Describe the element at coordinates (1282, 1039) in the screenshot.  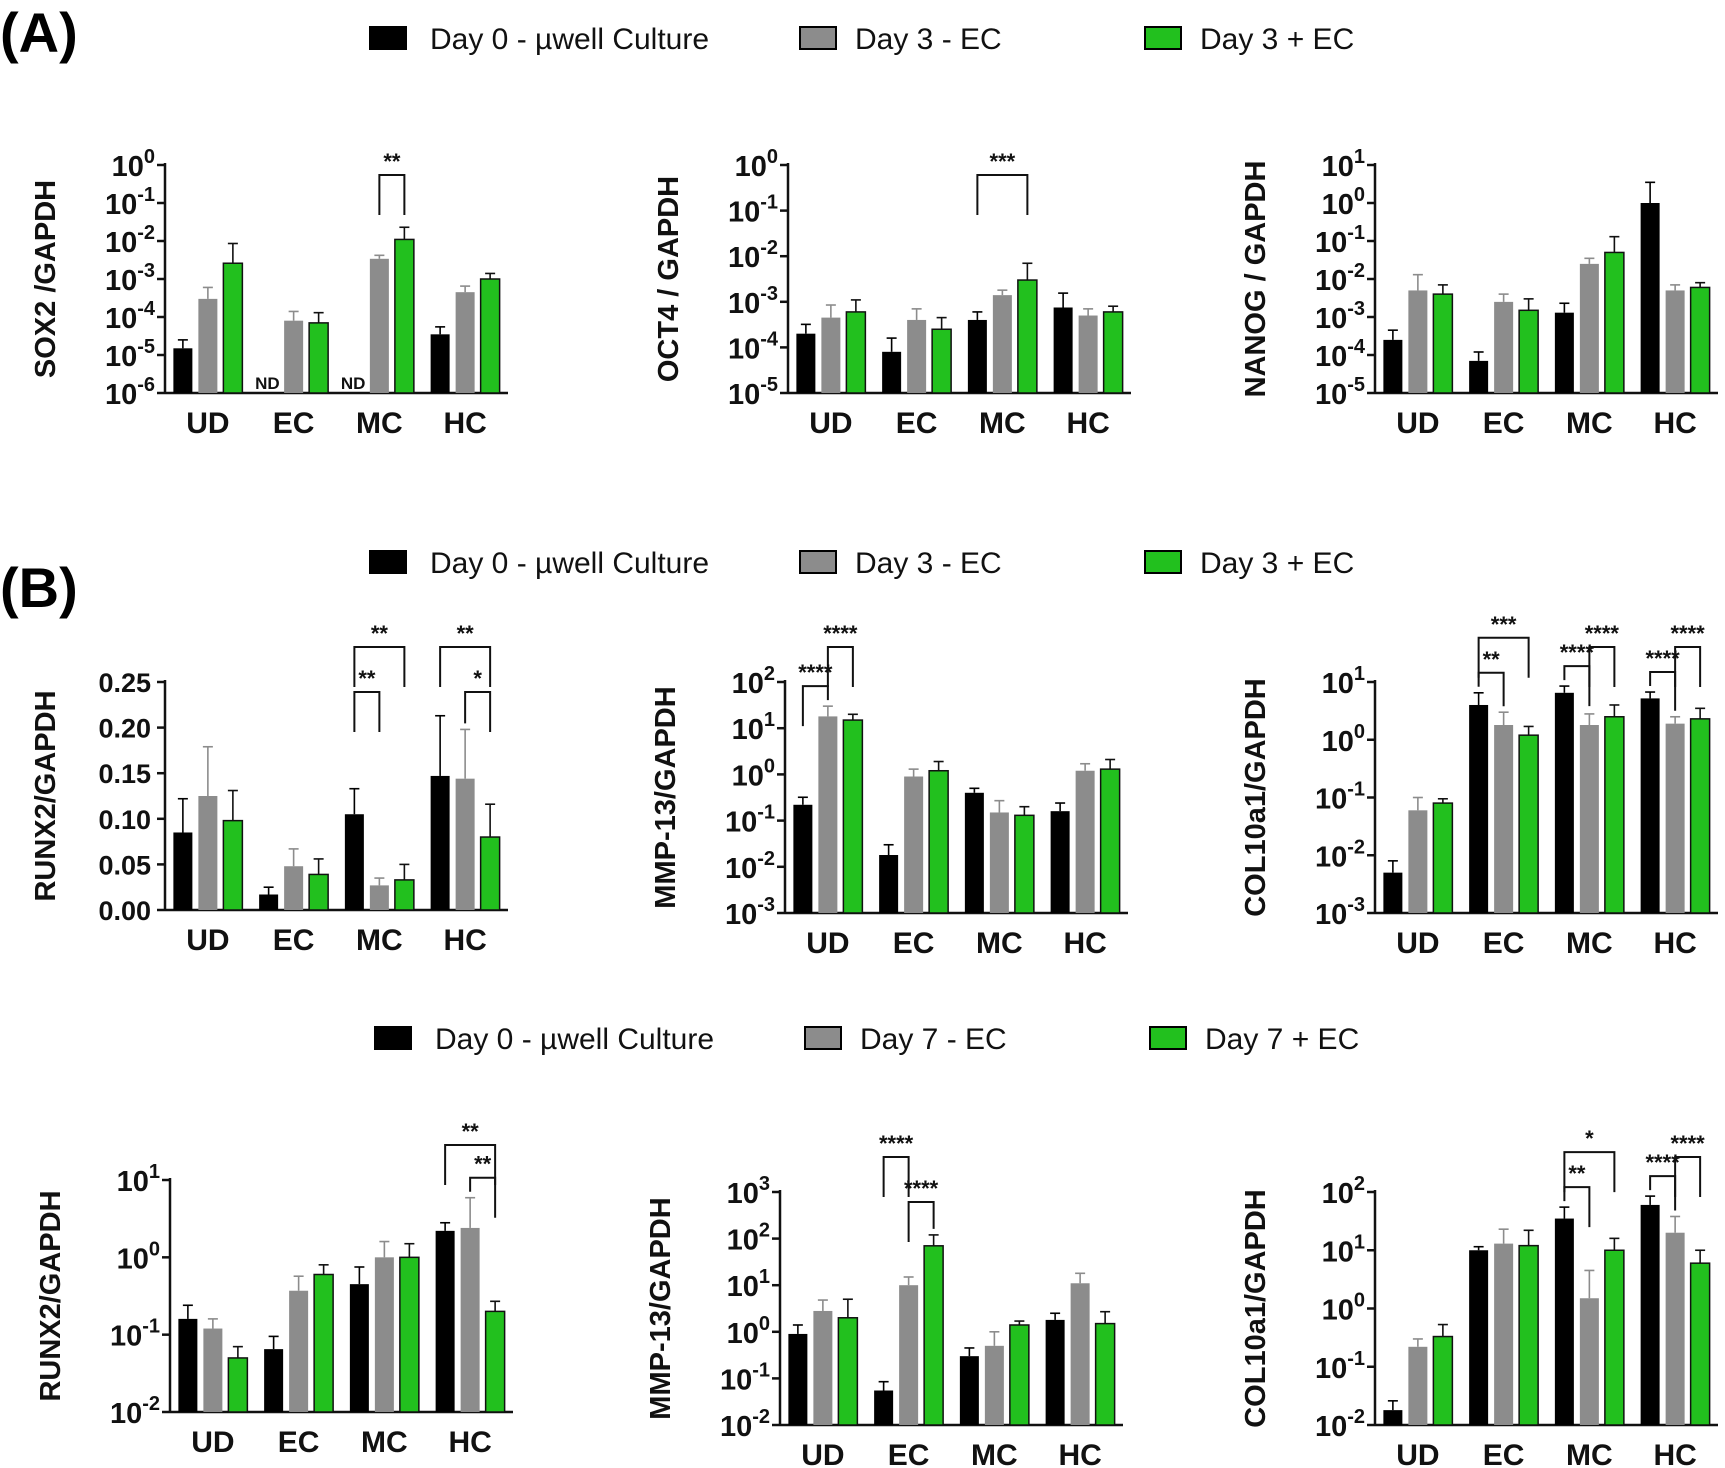
I see `legend-label: Day 7 + EC` at that location.